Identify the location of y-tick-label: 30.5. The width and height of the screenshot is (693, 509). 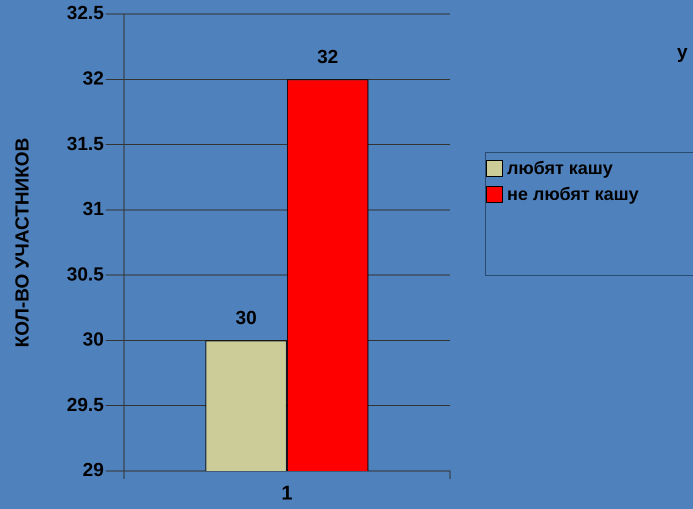
(85, 275).